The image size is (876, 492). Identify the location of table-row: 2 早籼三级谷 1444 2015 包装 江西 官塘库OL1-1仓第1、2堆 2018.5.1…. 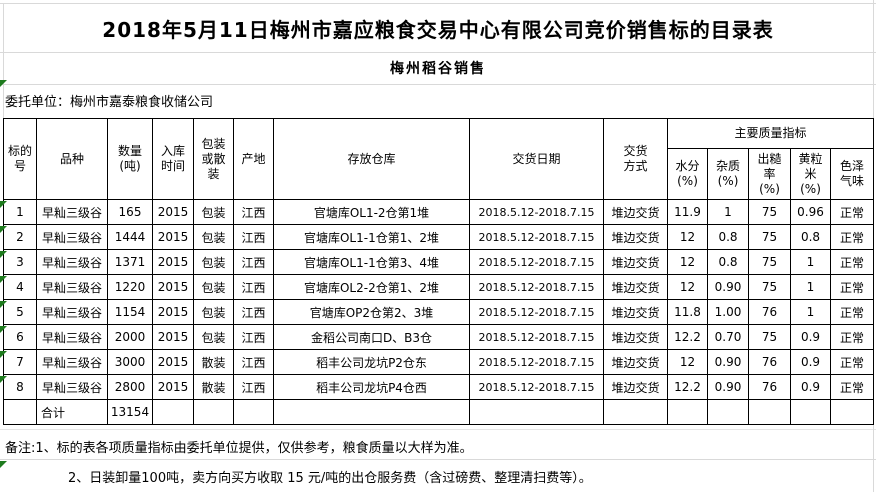
(439, 237).